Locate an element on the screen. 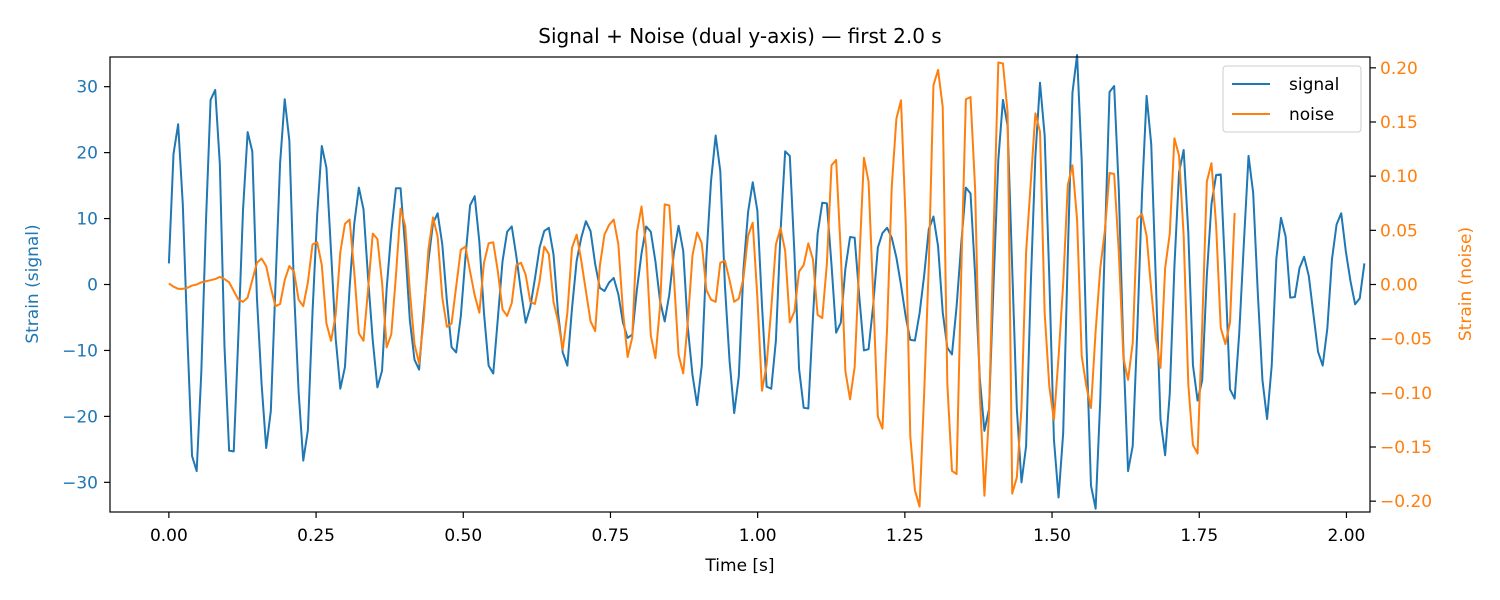 Image resolution: width=1500 pixels, height=600 pixels. x-tick-label: 1.50 is located at coordinates (1052, 536).